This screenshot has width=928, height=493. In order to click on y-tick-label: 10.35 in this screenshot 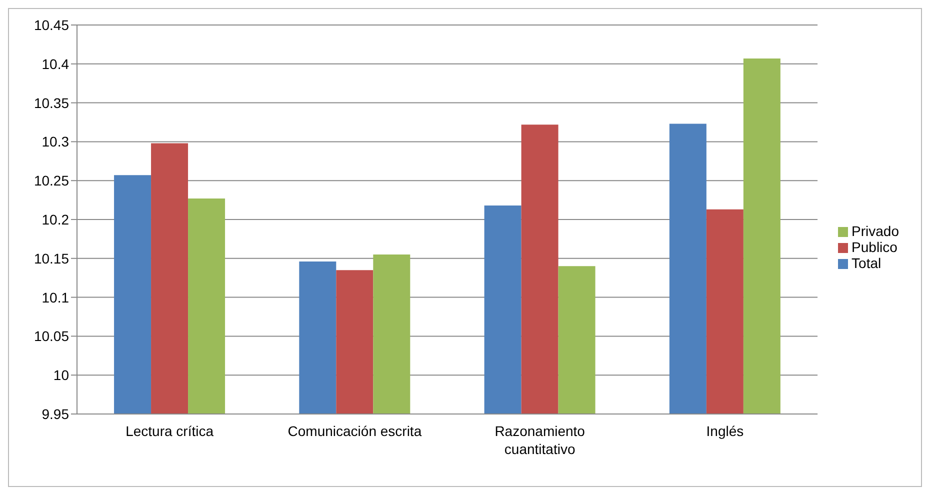, I will do `click(52, 102)`.